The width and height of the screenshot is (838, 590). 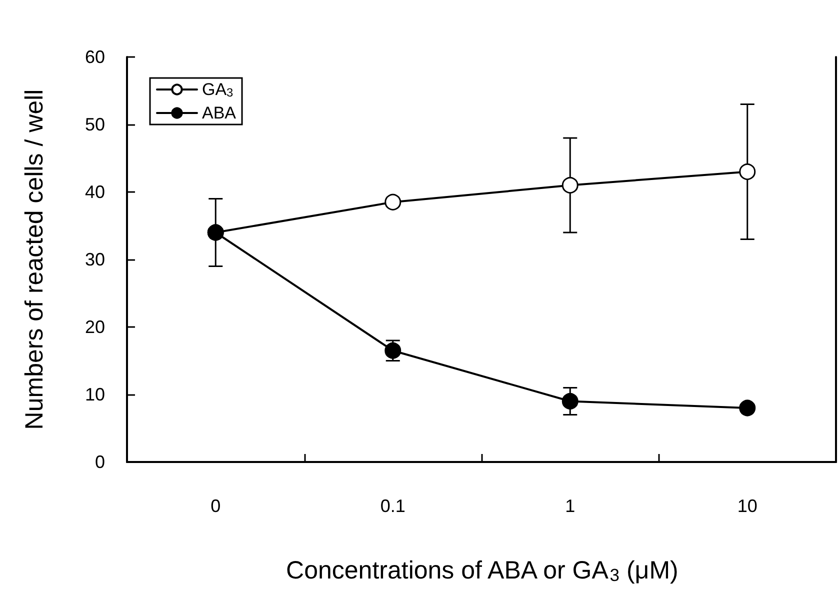 I want to click on y-tick-label: 0, so click(x=99, y=462).